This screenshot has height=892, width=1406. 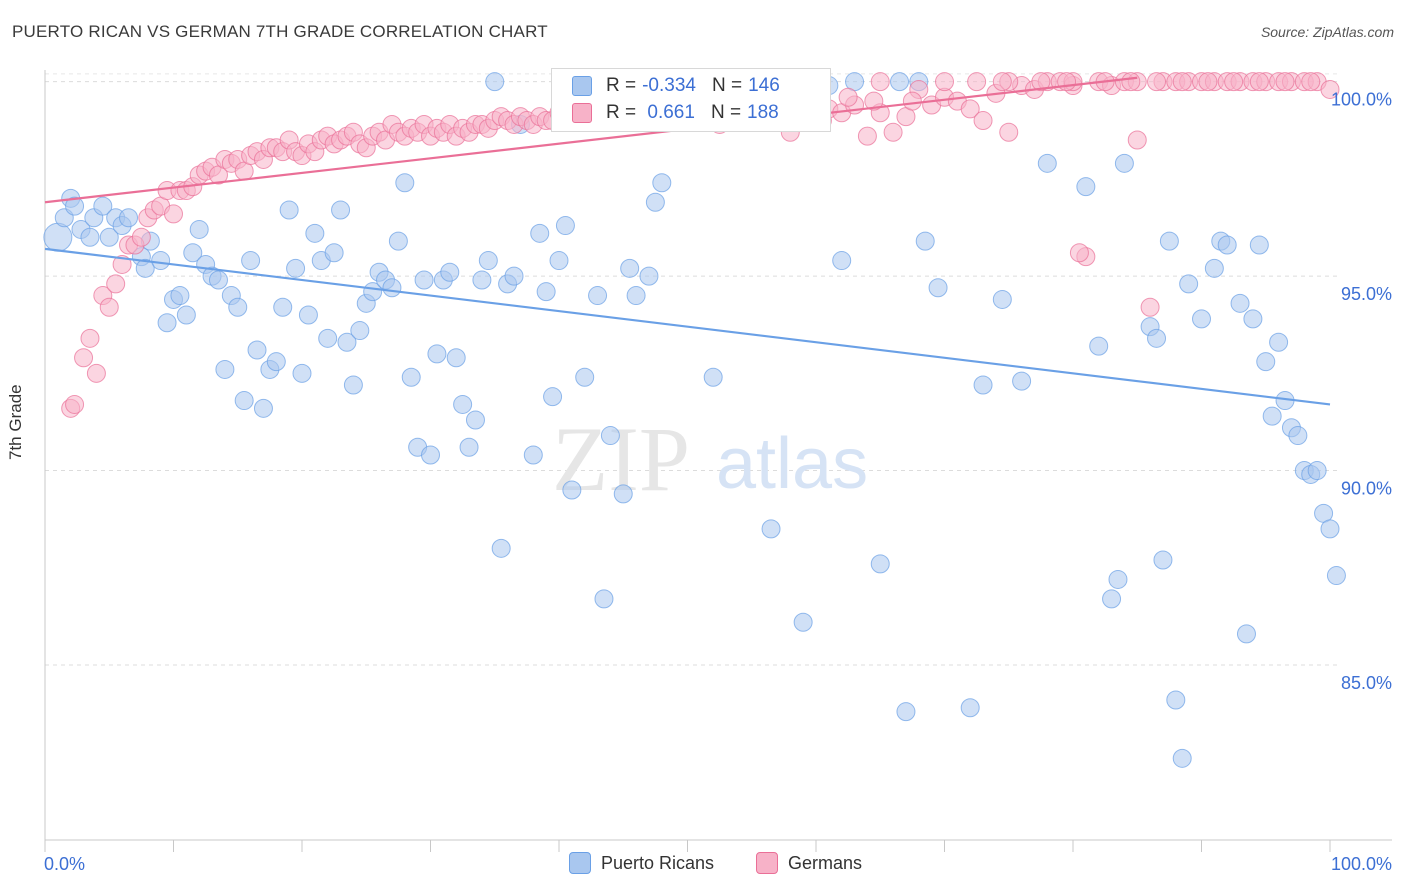 I want to click on legend-r-label: R =, so click(x=621, y=112).